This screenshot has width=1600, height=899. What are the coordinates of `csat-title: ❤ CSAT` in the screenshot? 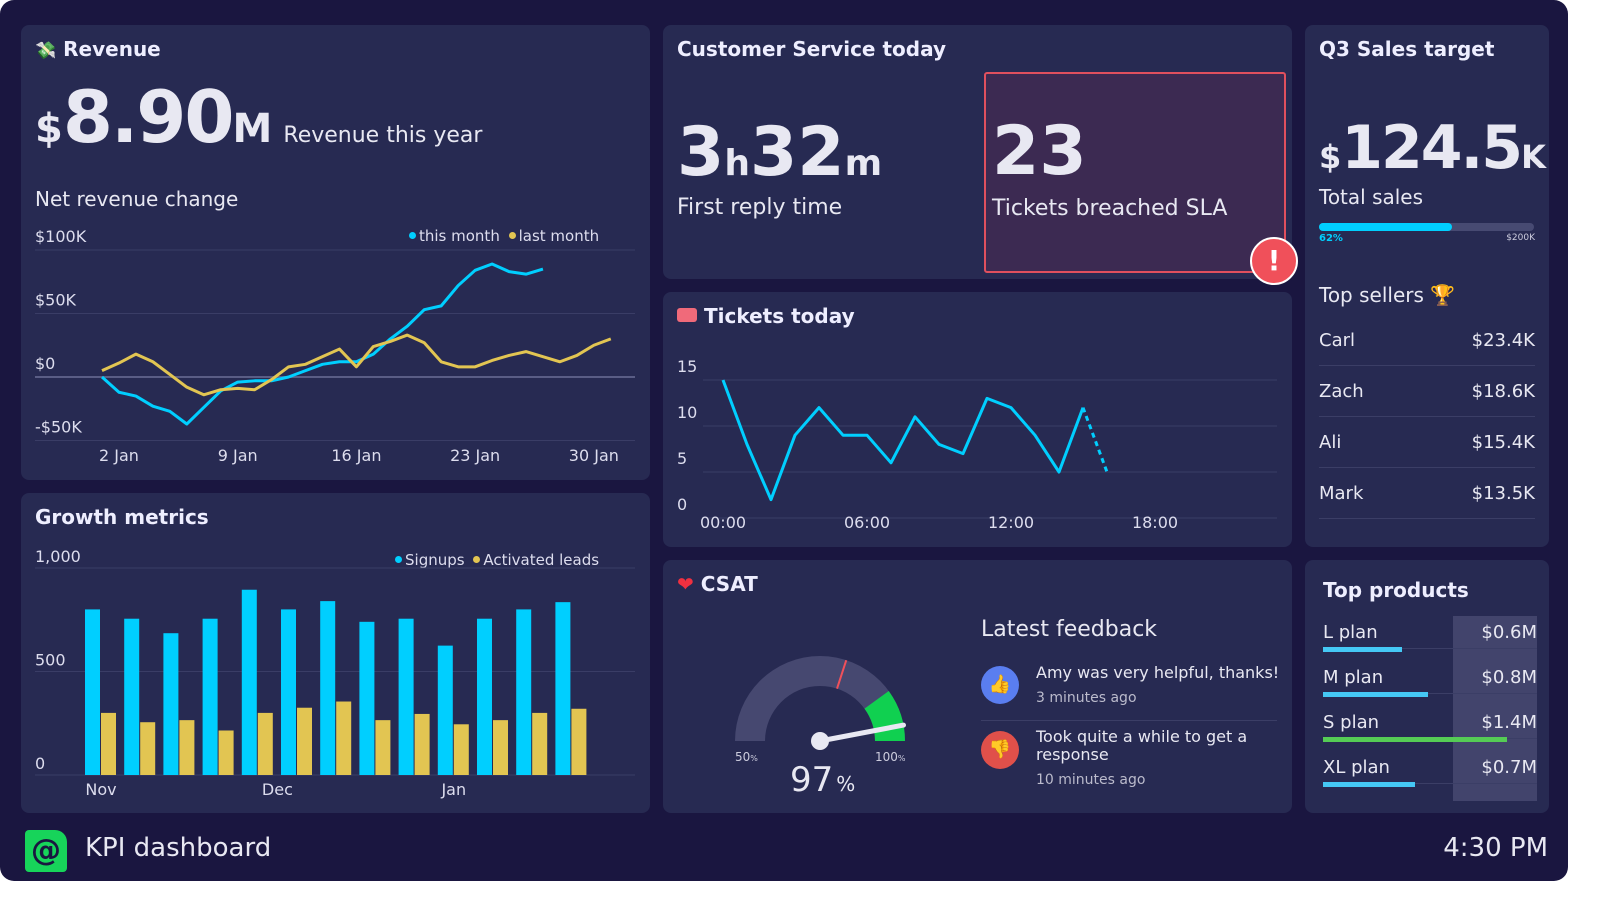 It's located at (717, 584).